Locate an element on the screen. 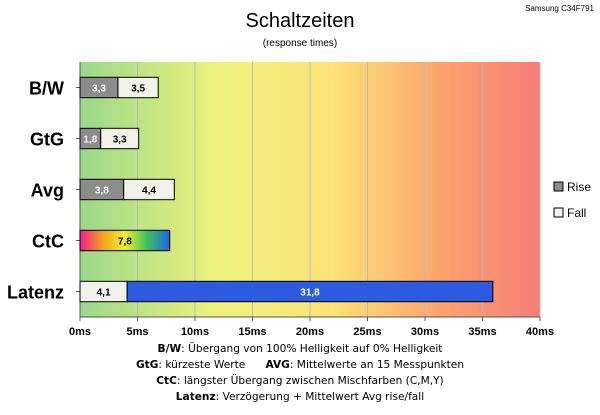 Image resolution: width=600 pixels, height=415 pixels. bar-value-label: 1,8 is located at coordinates (90, 140).